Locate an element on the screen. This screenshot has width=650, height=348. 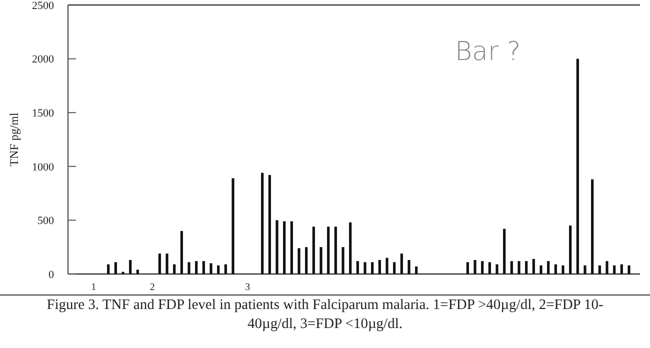
y-tick-label: 2500 is located at coordinates (43, 6).